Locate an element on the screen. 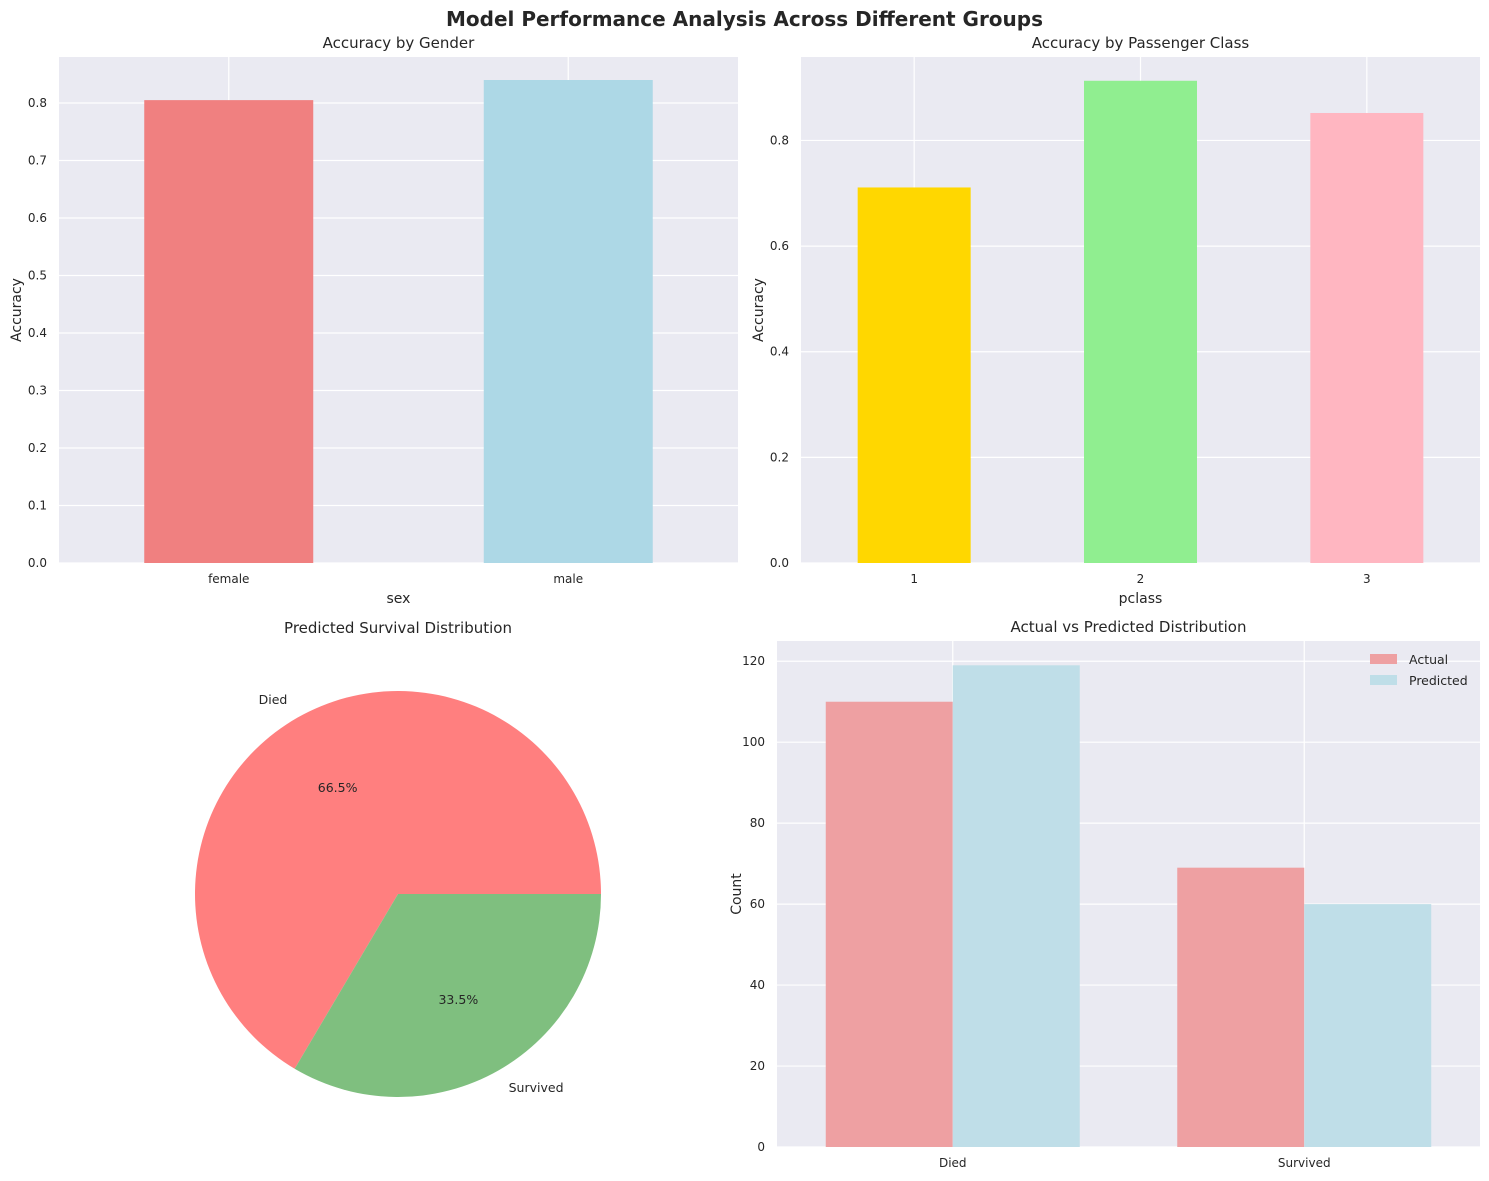  x-axis-label: sex is located at coordinates (399, 599).